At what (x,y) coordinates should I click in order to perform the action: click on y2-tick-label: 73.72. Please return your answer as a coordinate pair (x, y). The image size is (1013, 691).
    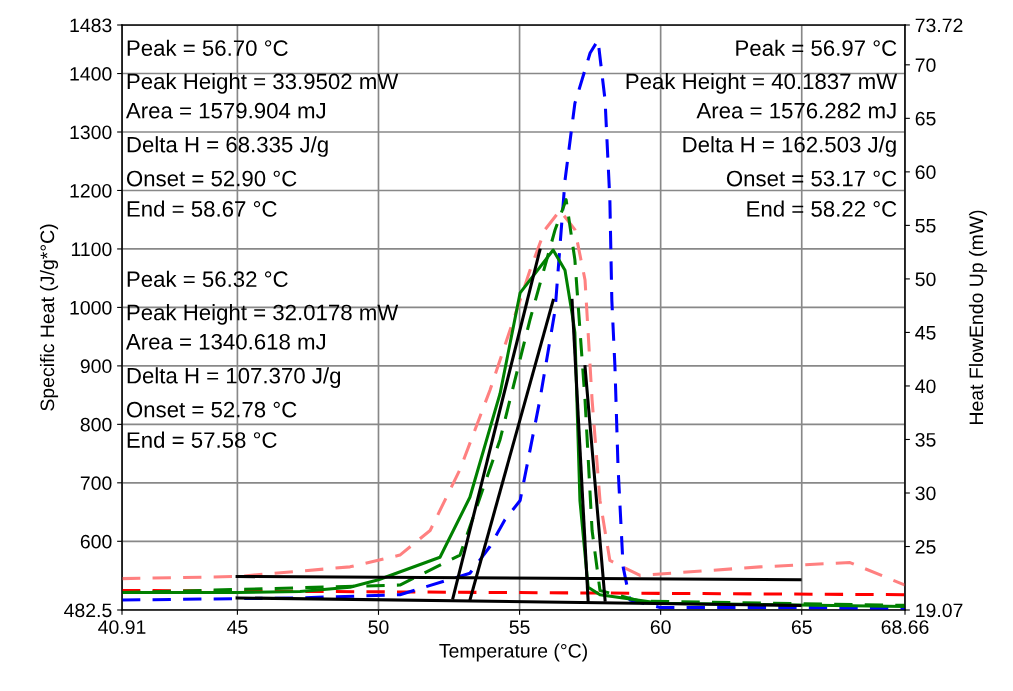
    Looking at the image, I should click on (939, 25).